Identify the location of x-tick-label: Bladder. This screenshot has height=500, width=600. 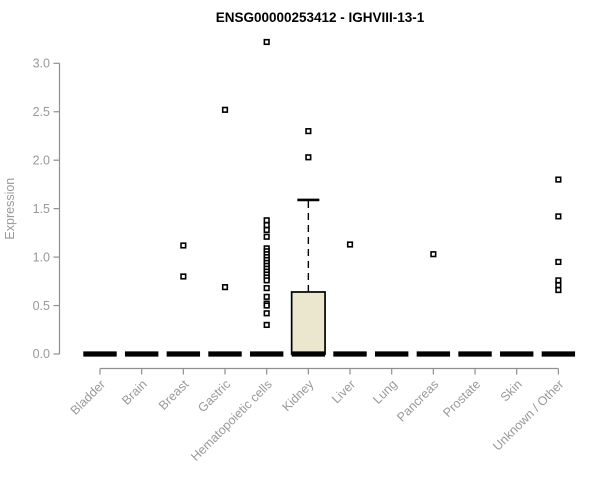
(88, 397).